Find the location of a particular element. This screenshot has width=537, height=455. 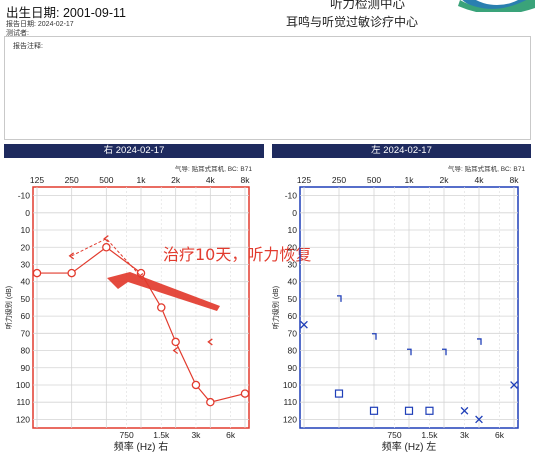

report-notes-label: 报告注释: is located at coordinates (28, 46).